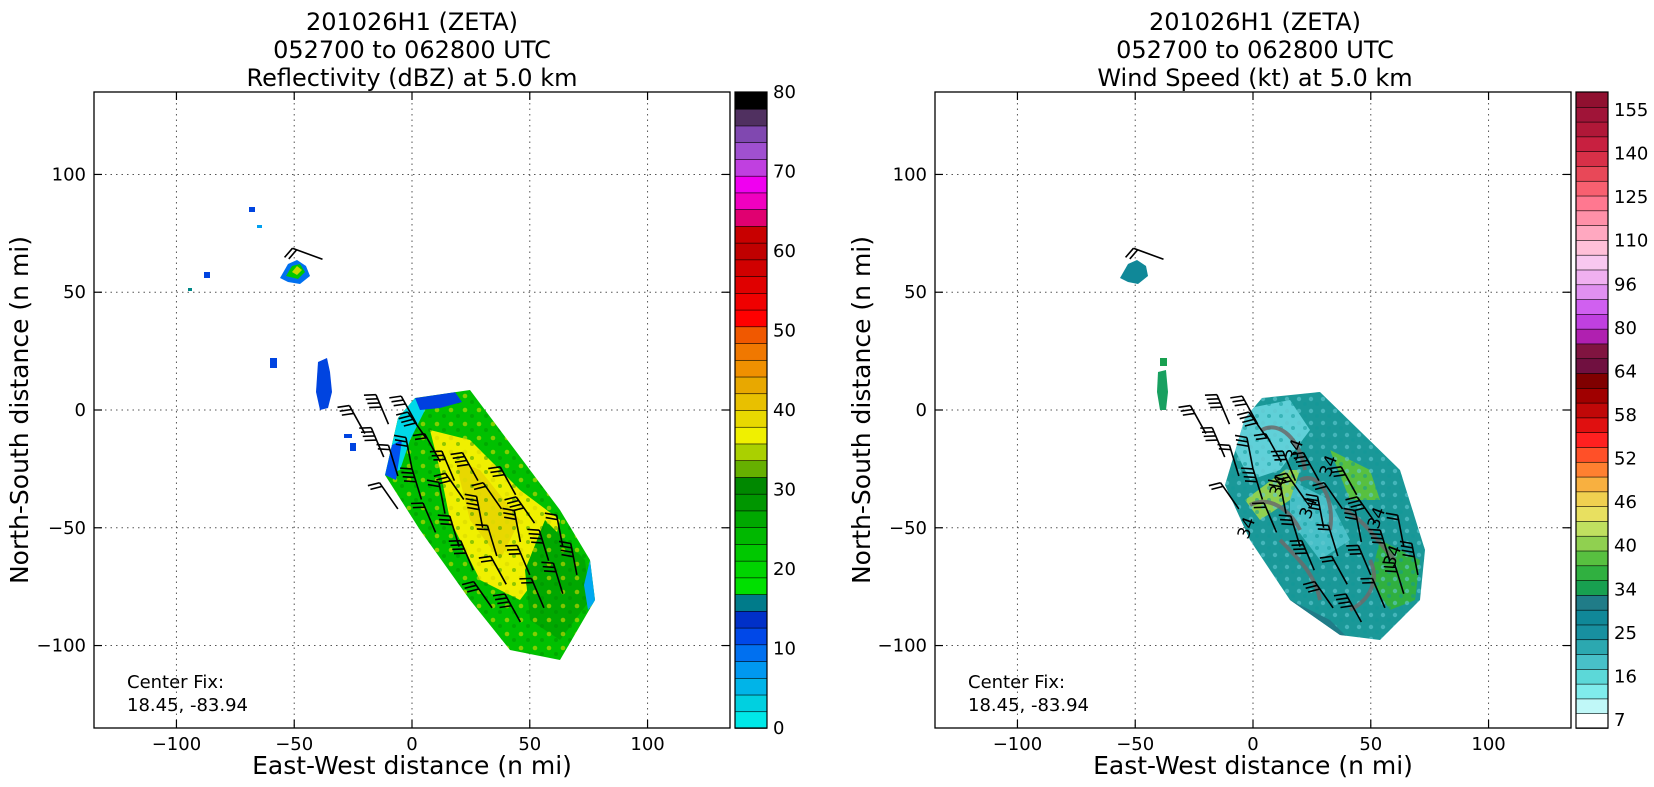 This screenshot has height=787, width=1654. I want to click on x-tick-label: 50, so click(529, 744).